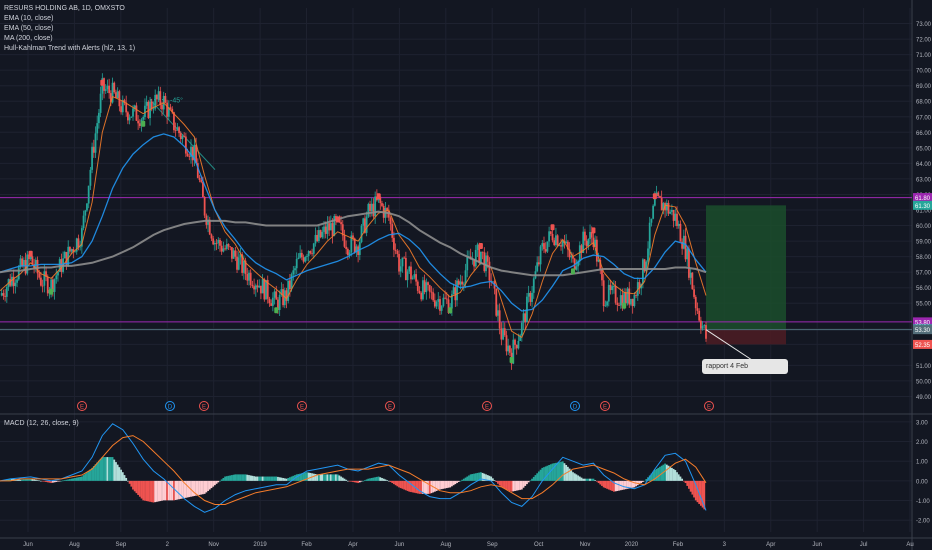 The width and height of the screenshot is (932, 550). I want to click on time-tick-label: Aug, so click(445, 545).